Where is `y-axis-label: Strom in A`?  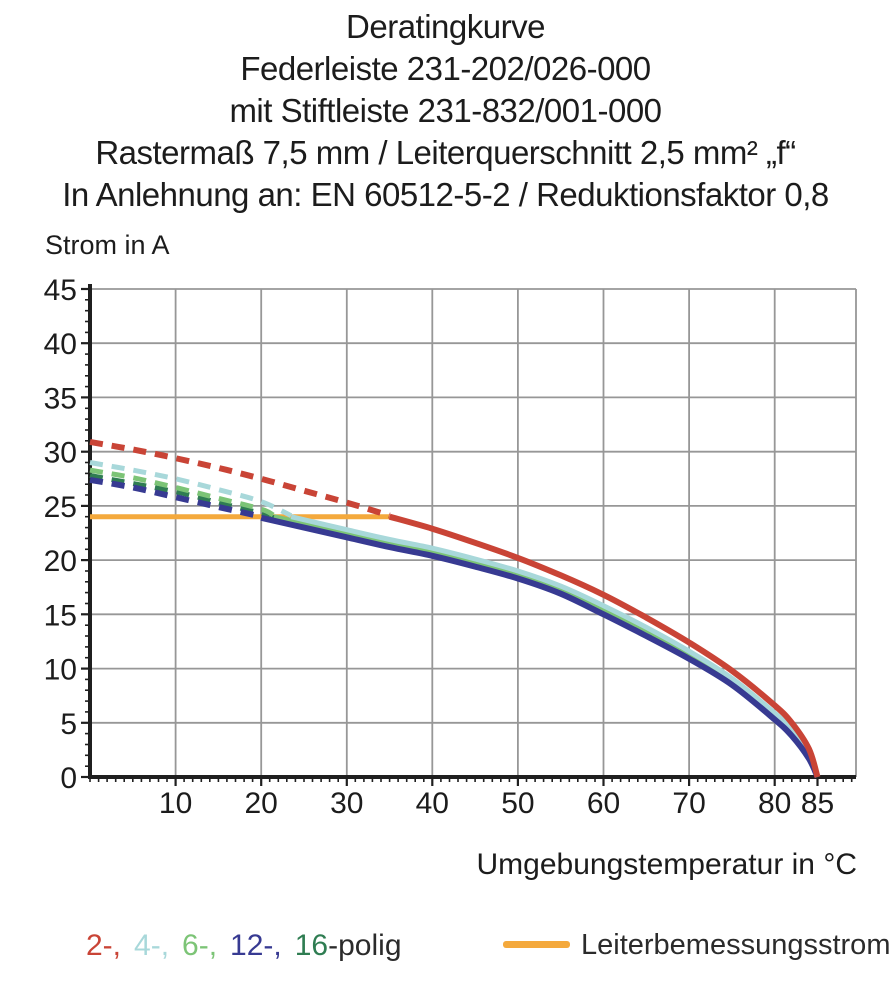 y-axis-label: Strom in A is located at coordinates (107, 245).